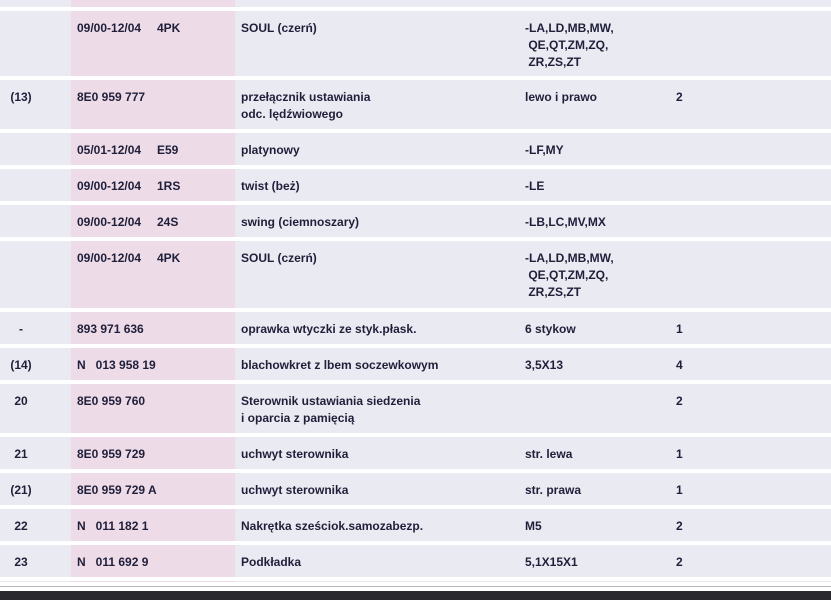 This screenshot has height=600, width=831. I want to click on remark: 5,1X15X1, so click(551, 562).